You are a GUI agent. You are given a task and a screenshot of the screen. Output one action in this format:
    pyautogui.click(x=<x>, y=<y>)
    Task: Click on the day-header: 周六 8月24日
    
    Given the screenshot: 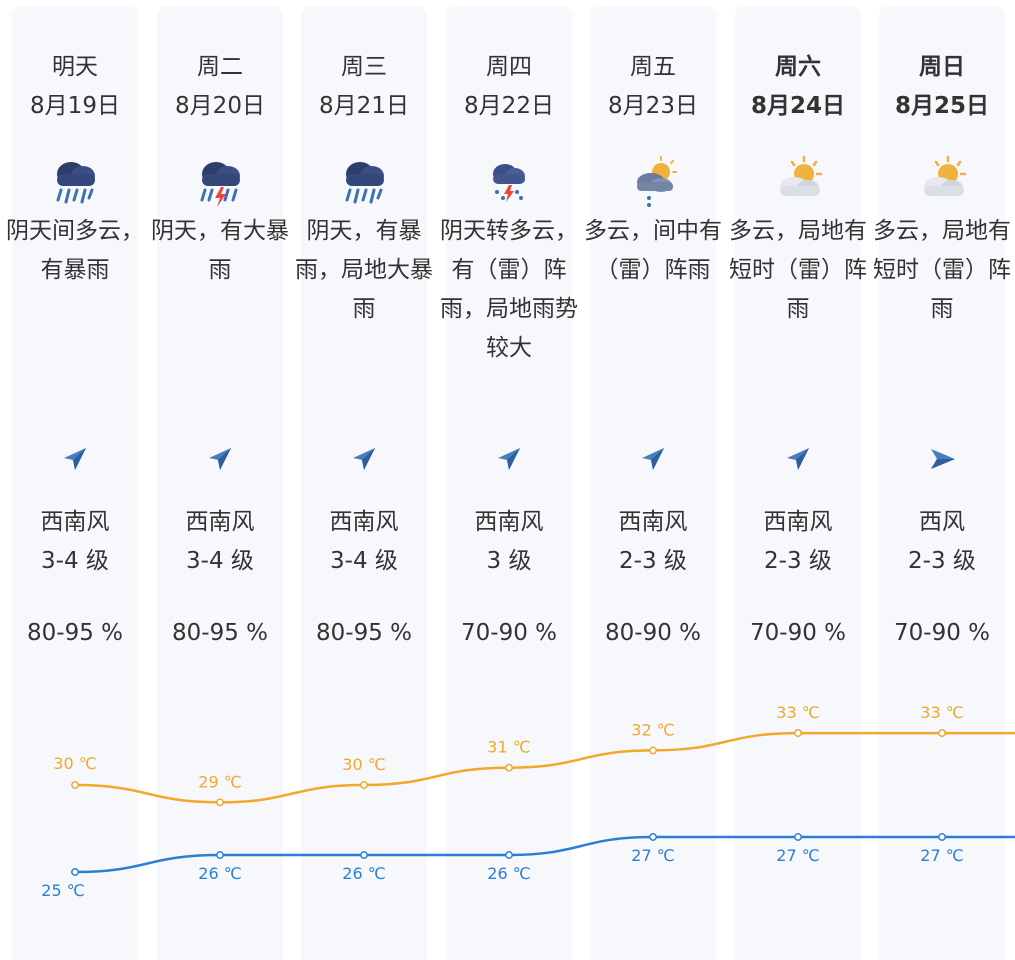 What is the action you would take?
    pyautogui.click(x=798, y=87)
    